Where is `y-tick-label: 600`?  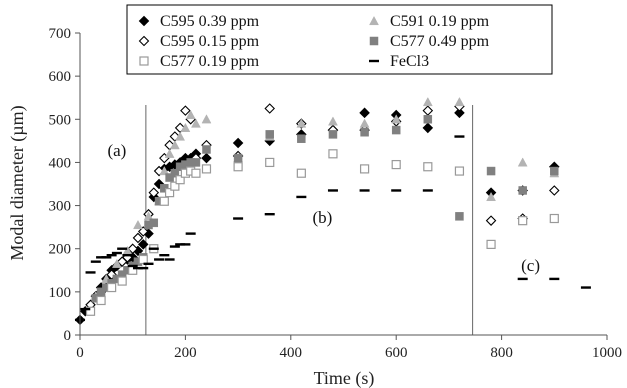 y-tick-label: 600 is located at coordinates (60, 77).